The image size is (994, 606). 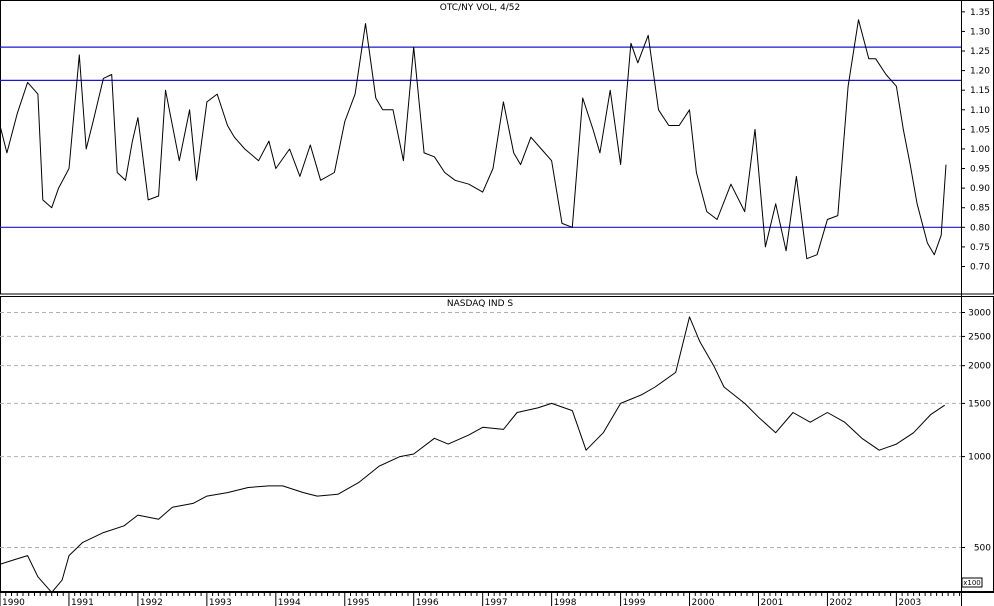 I want to click on x-tick-label: 2001, so click(x=771, y=602).